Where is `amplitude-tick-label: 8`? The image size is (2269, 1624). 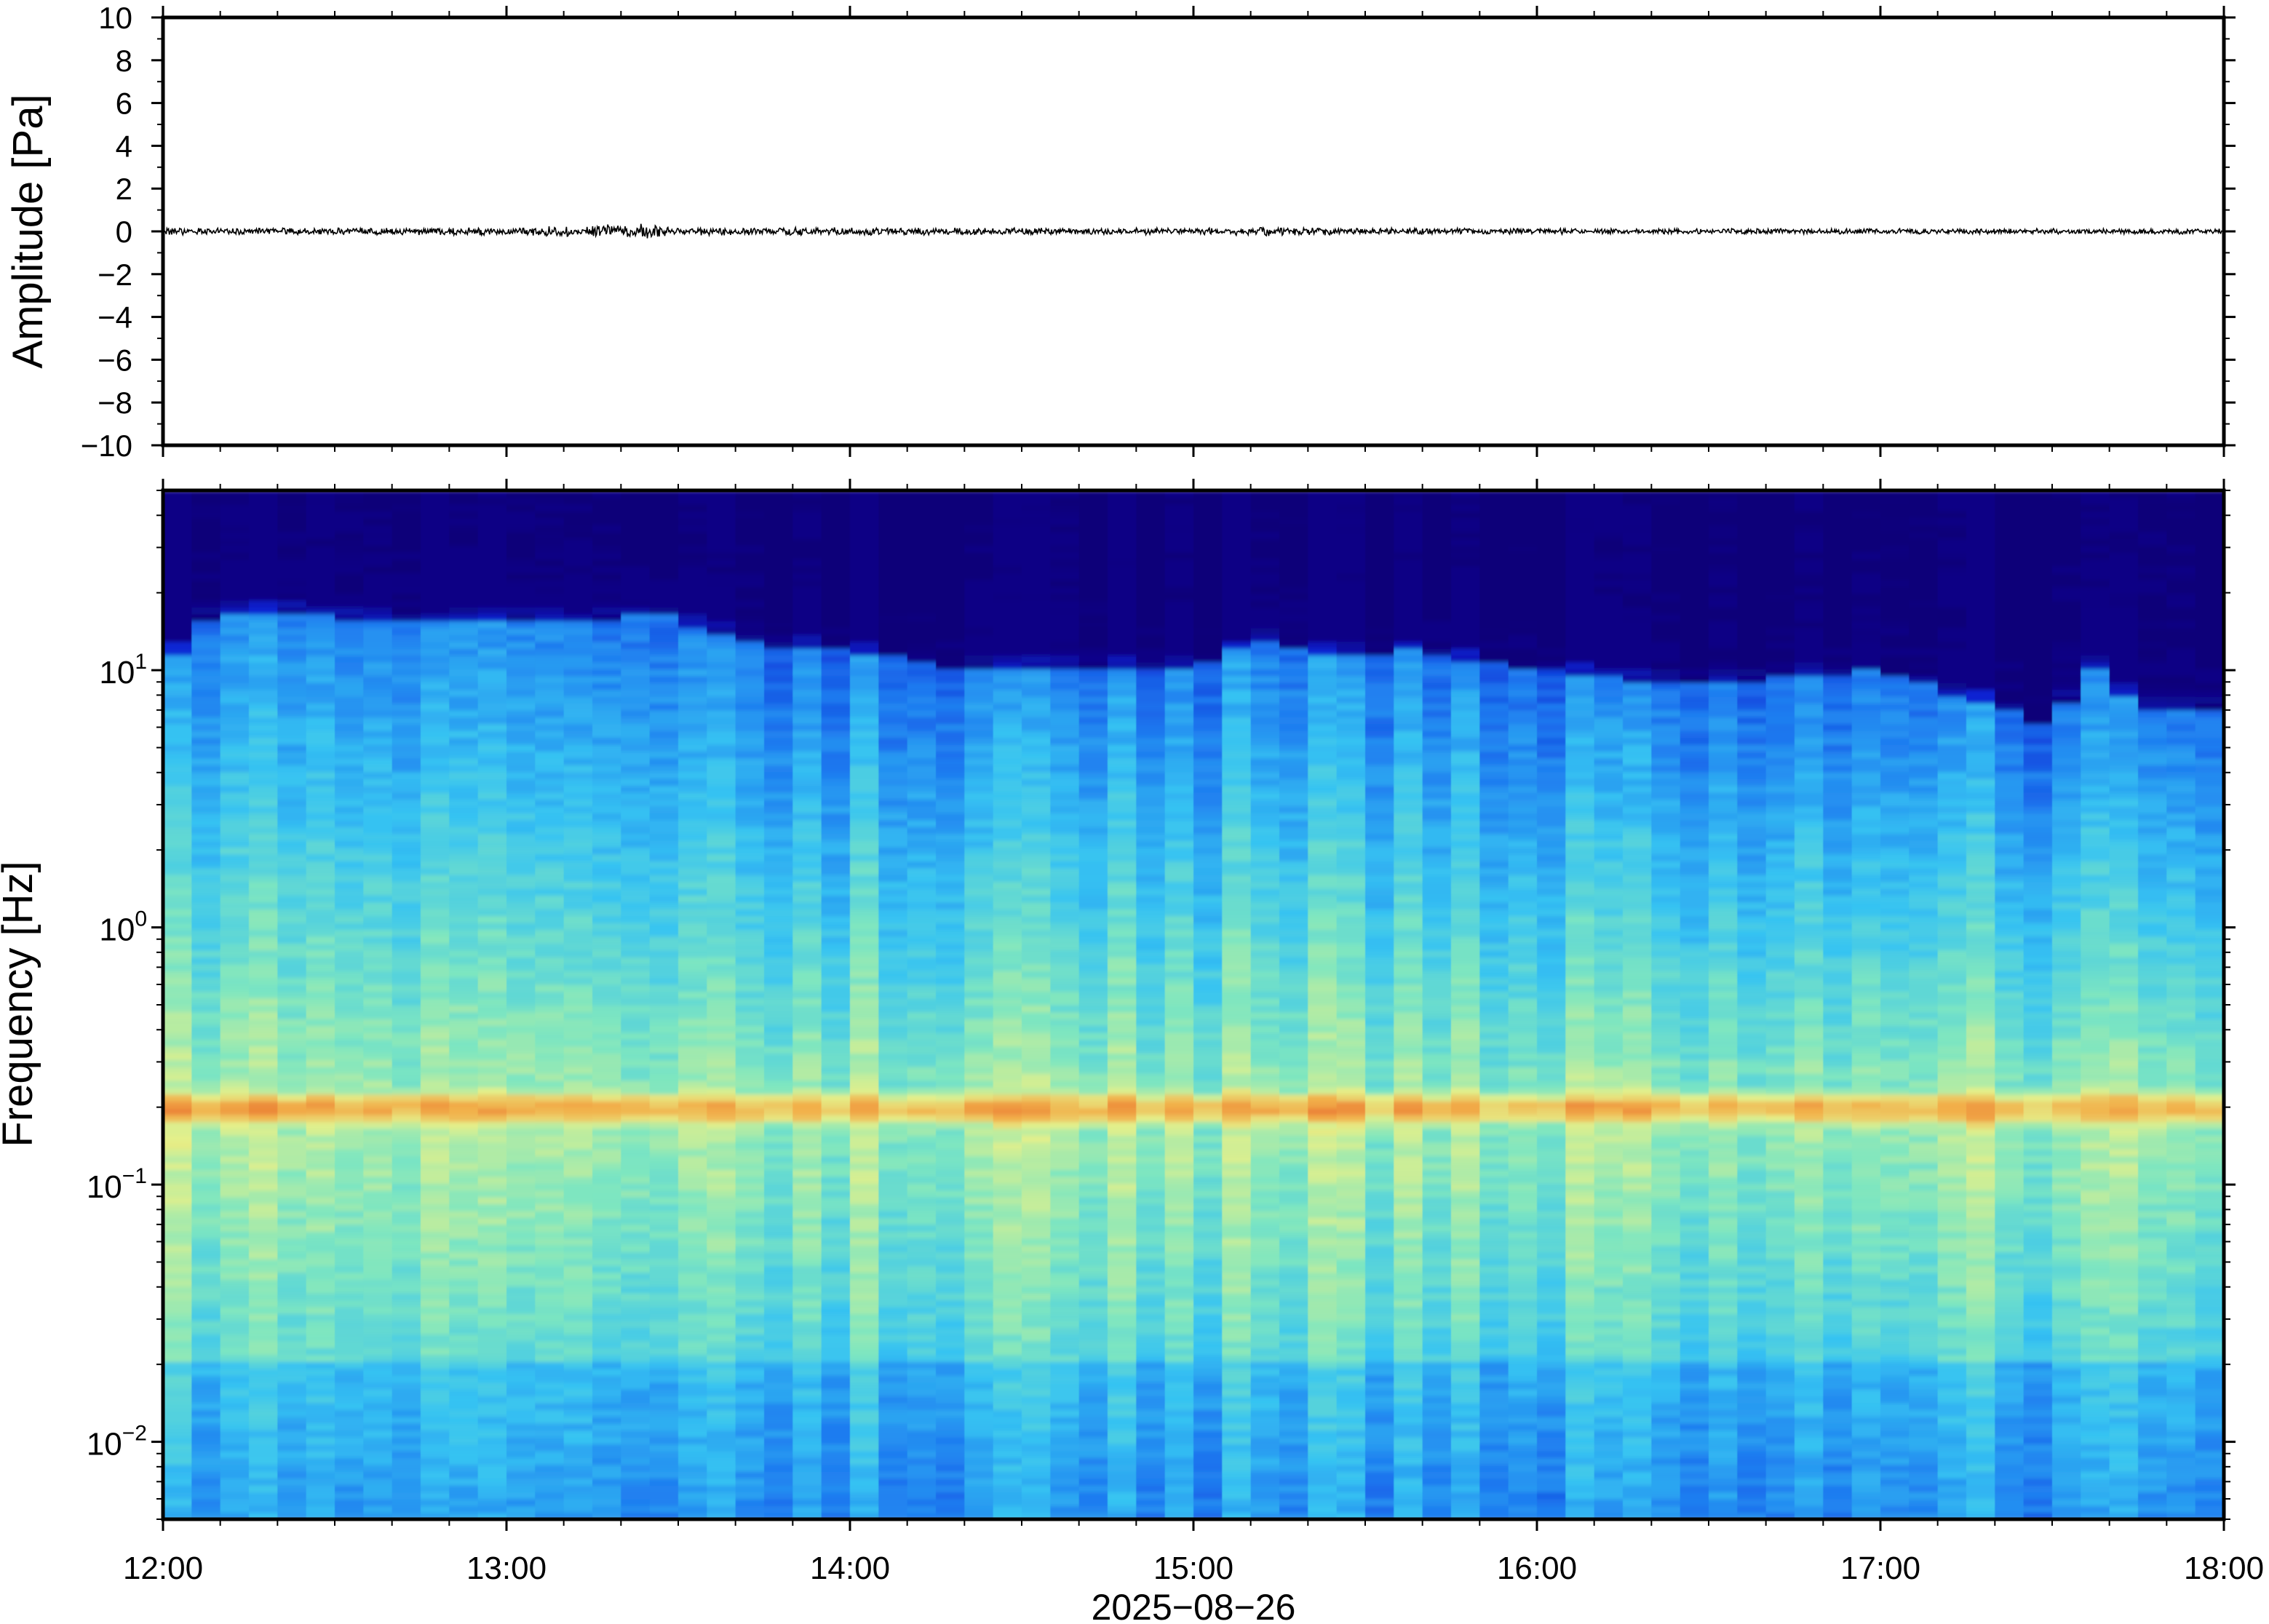
amplitude-tick-label: 8 is located at coordinates (124, 61).